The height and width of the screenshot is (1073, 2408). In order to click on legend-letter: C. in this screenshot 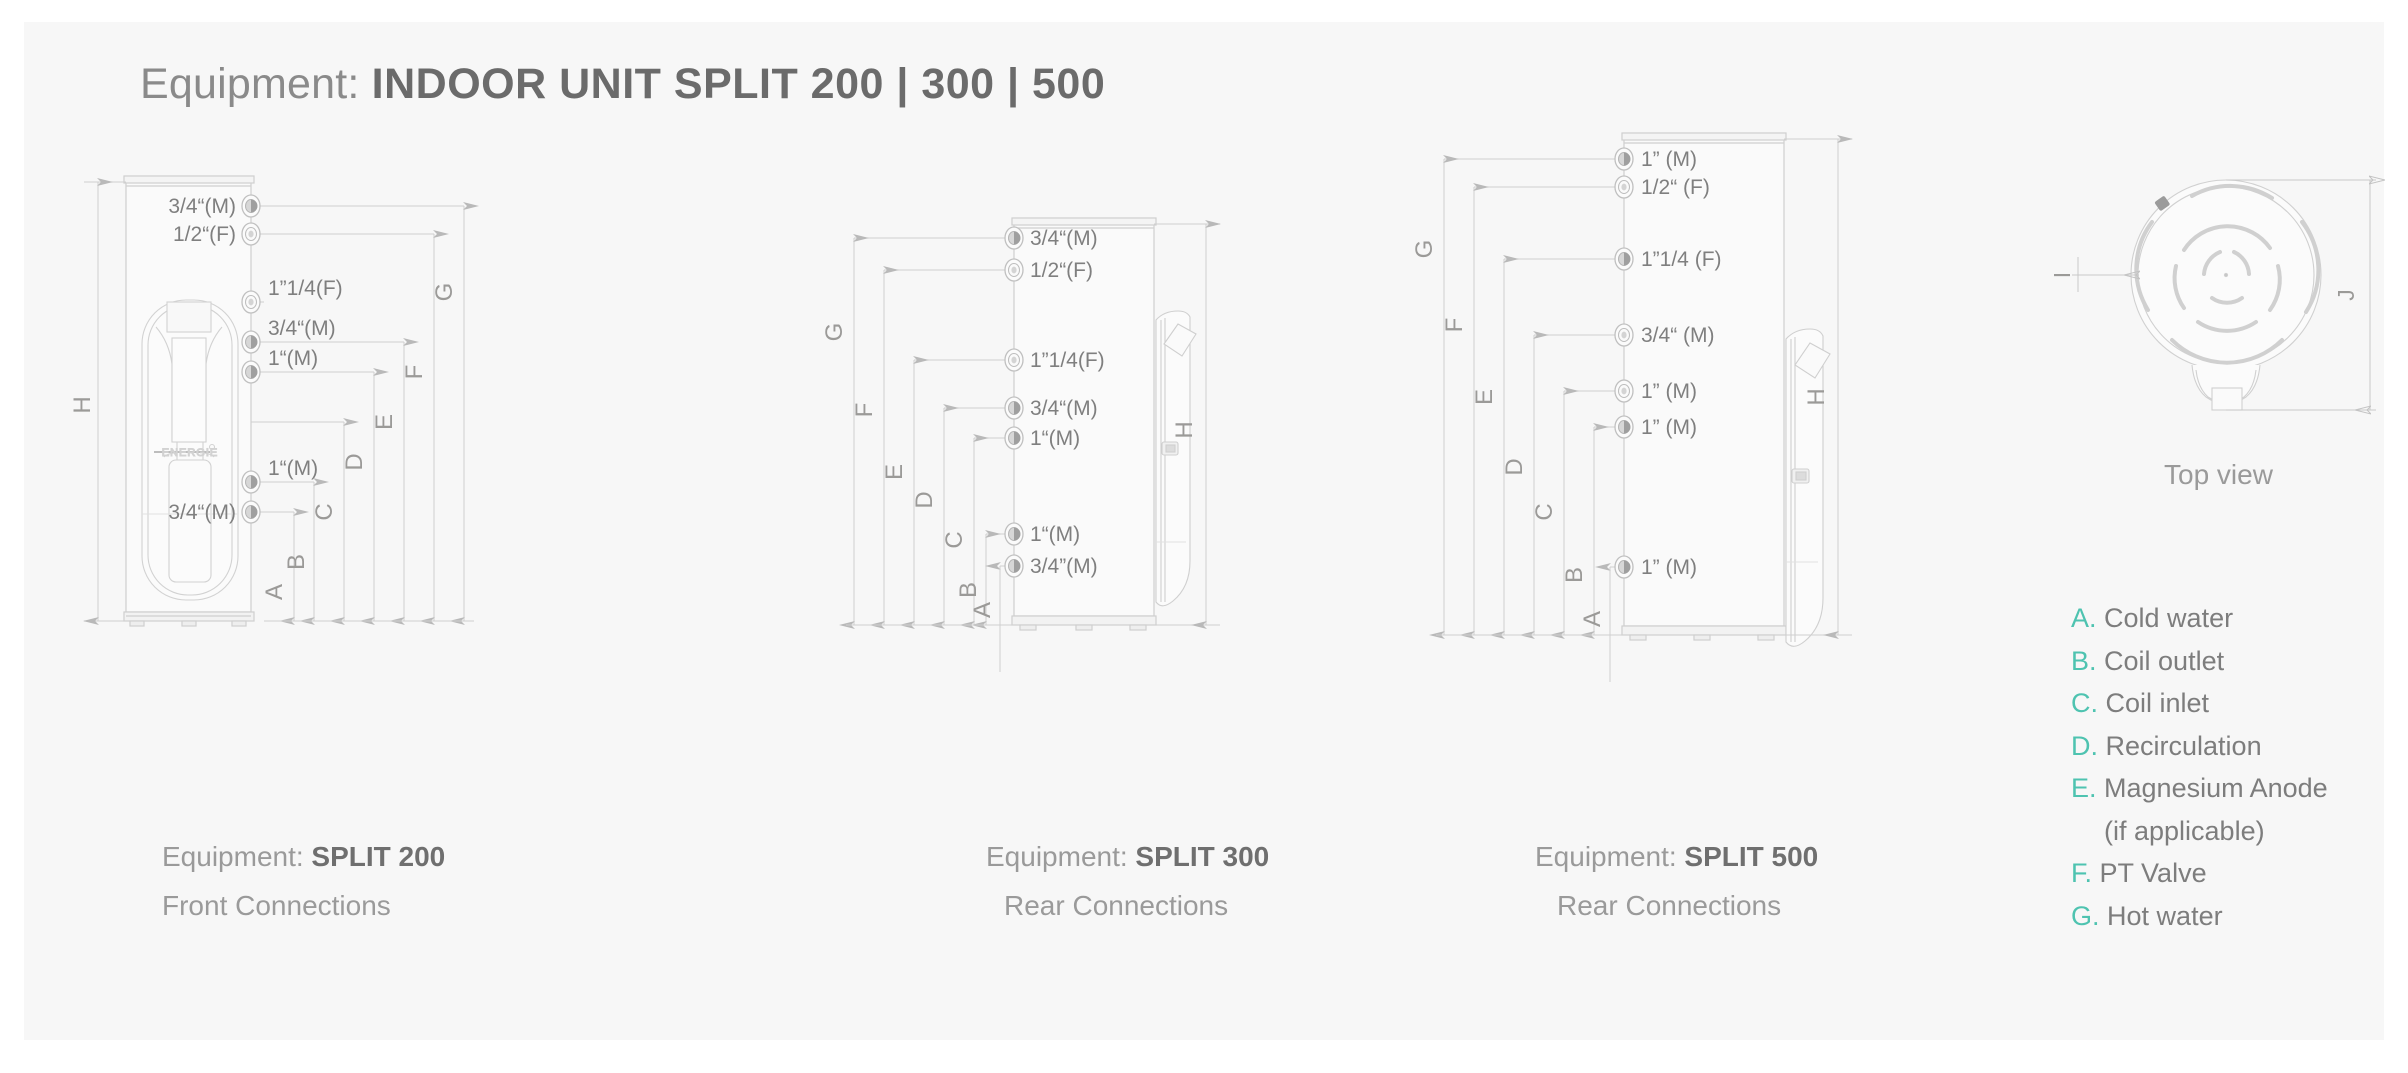, I will do `click(2084, 703)`.